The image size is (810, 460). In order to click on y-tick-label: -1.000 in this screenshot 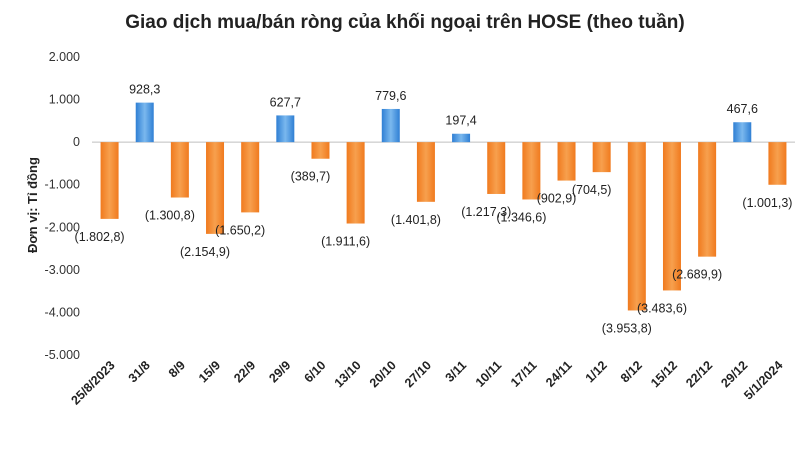, I will do `click(62, 185)`.